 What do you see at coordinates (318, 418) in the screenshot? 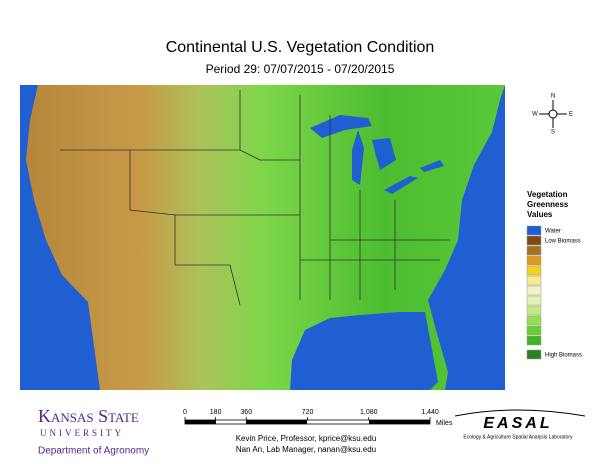
I see `scale-bar: Miles 0 180 360 720 1,080 1,440` at bounding box center [318, 418].